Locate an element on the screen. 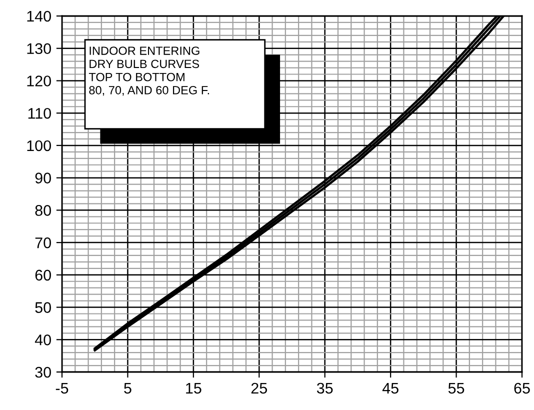 This screenshot has height=410, width=534. y-tick-label: 40 is located at coordinates (42, 340).